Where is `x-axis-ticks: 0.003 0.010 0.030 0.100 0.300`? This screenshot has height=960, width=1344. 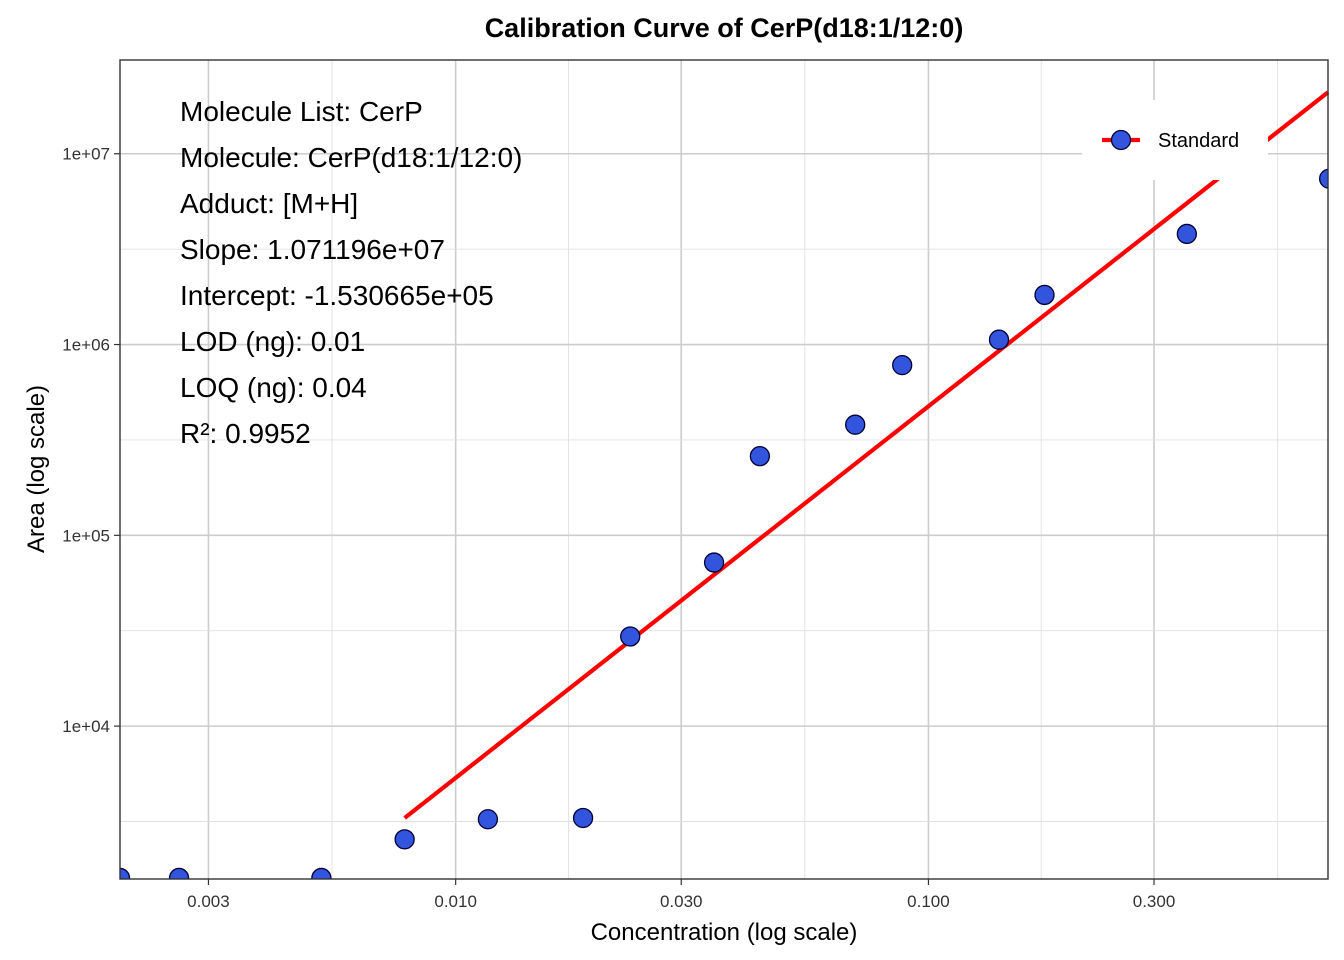
x-axis-ticks: 0.003 0.010 0.030 0.100 0.300 is located at coordinates (681, 895).